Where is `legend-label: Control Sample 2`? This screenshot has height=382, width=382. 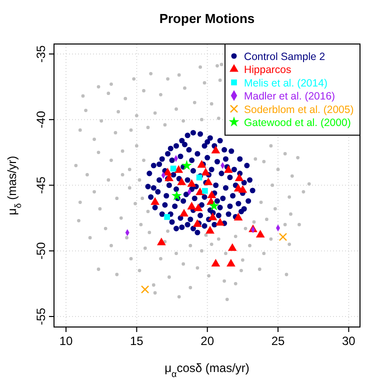
legend-label: Control Sample 2 is located at coordinates (285, 57).